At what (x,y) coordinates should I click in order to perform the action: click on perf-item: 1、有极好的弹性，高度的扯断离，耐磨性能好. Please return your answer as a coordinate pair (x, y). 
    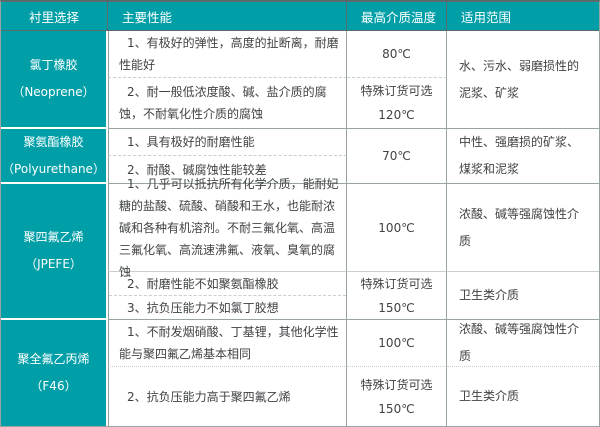
    Looking at the image, I should click on (229, 54).